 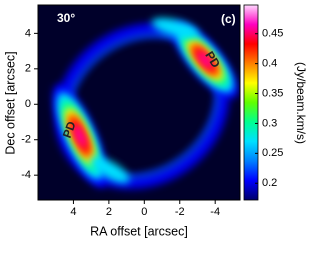 I want to click on y-tick-label: 4, so click(x=28, y=33).